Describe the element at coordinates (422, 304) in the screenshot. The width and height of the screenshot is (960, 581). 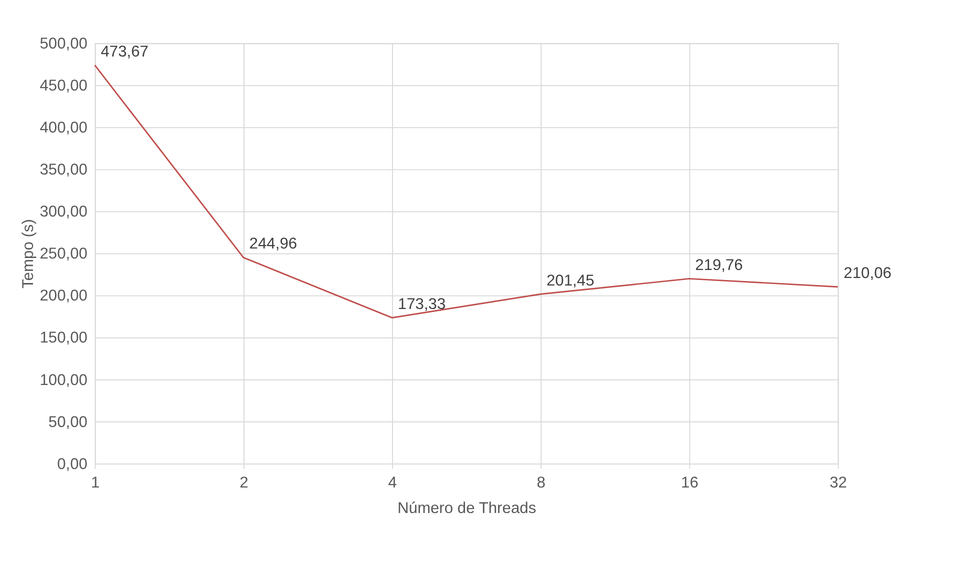
I see `data-label: 173,33` at that location.